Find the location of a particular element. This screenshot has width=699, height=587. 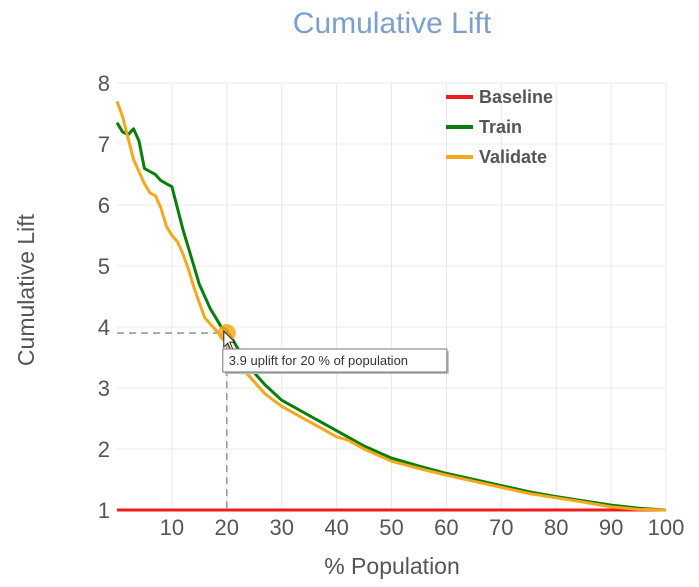

x-tick-label: 70 is located at coordinates (501, 527).